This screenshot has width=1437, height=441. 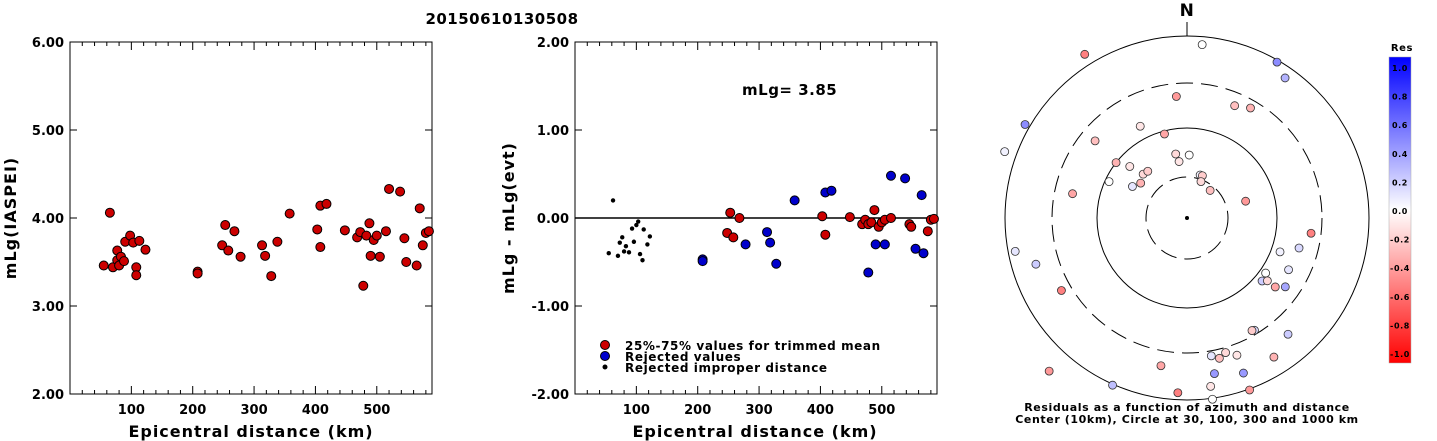 What do you see at coordinates (253, 410) in the screenshot?
I see `x-tick-label: 300` at bounding box center [253, 410].